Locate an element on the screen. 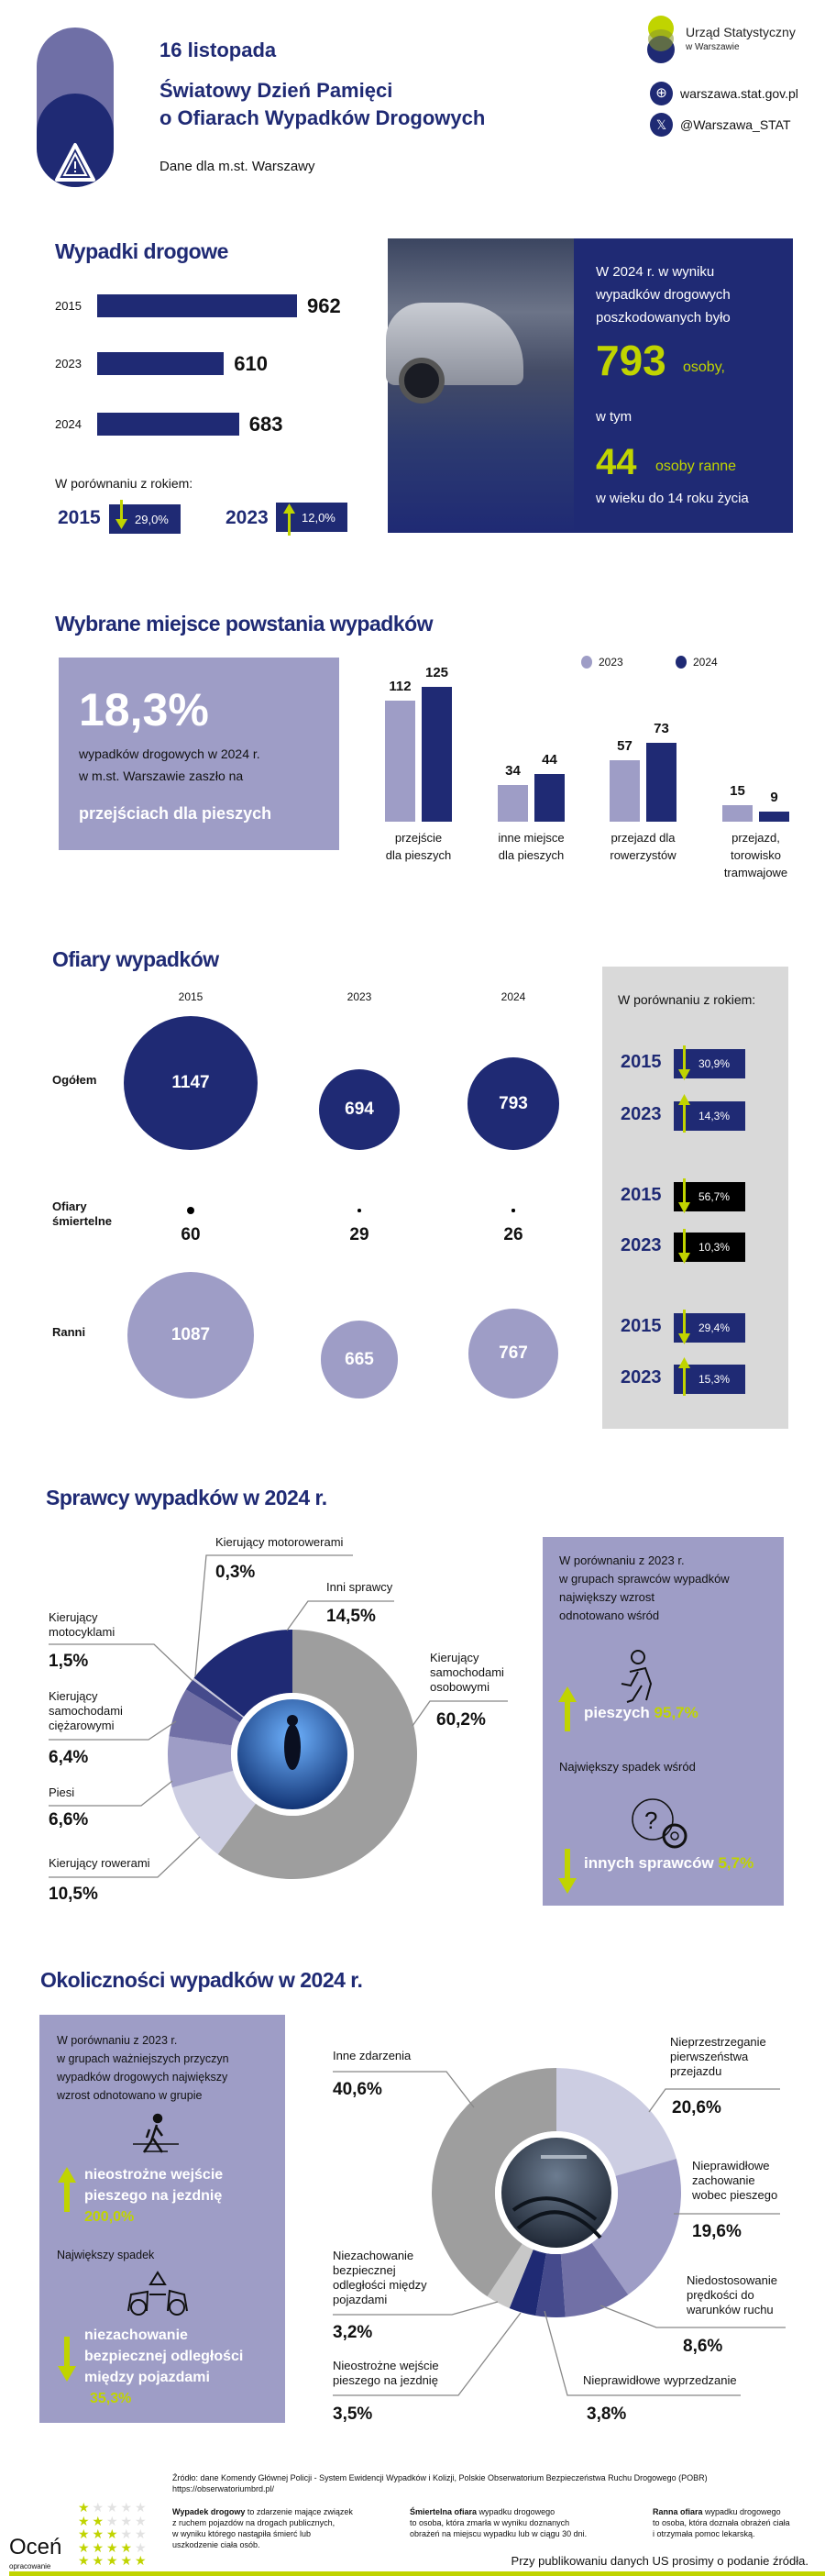 This screenshot has height=2576, width=825. car-collision-icon is located at coordinates (157, 2293).